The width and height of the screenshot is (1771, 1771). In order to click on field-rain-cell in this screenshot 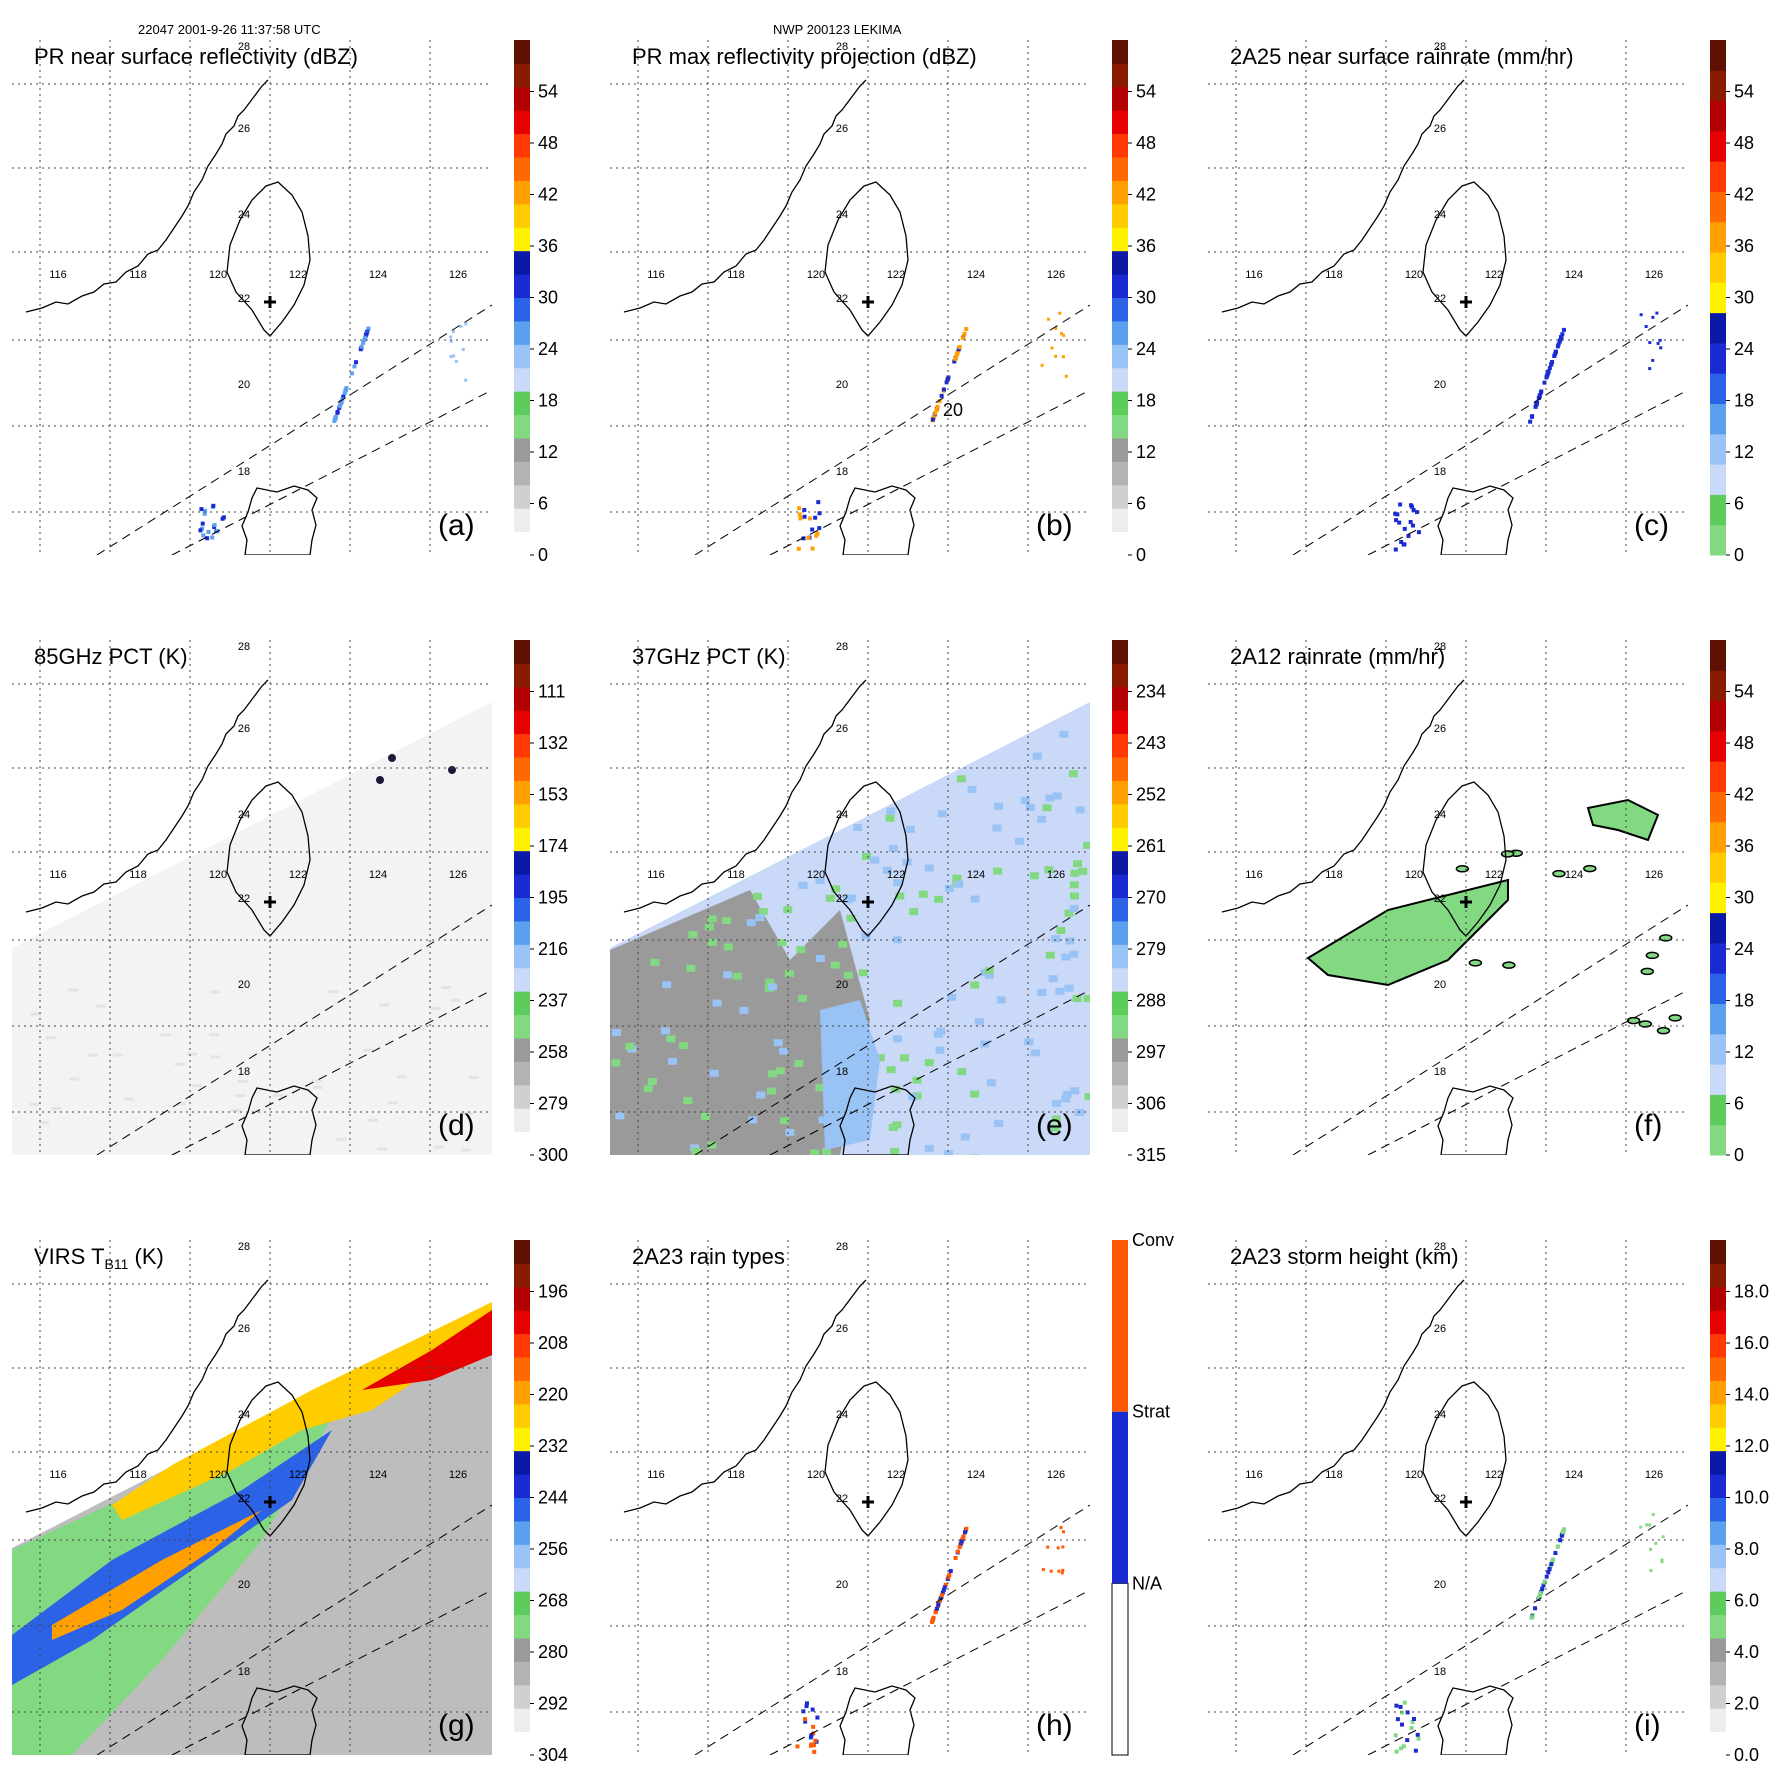, I will do `click(1663, 1030)`.